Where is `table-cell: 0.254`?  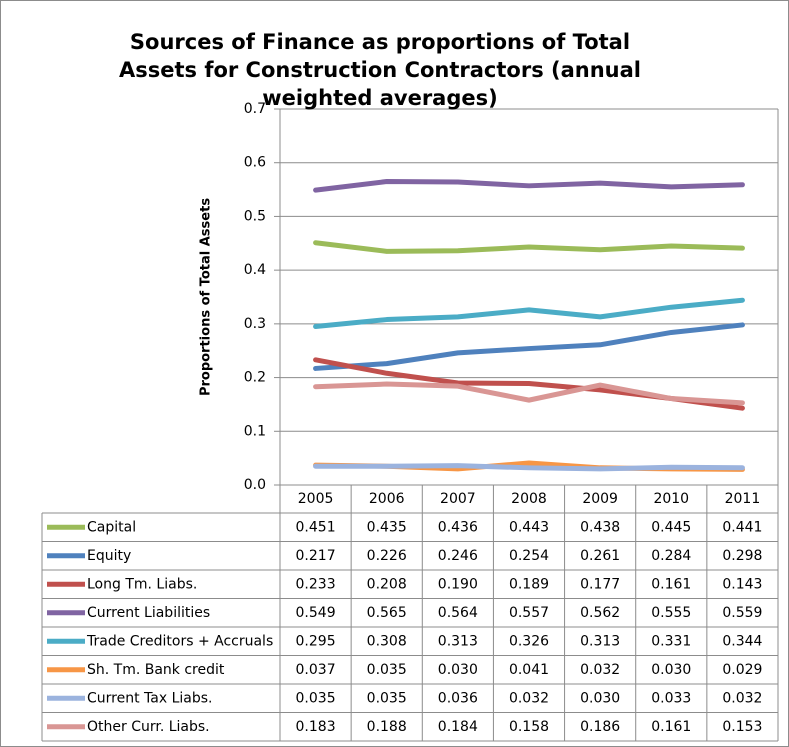 table-cell: 0.254 is located at coordinates (529, 556).